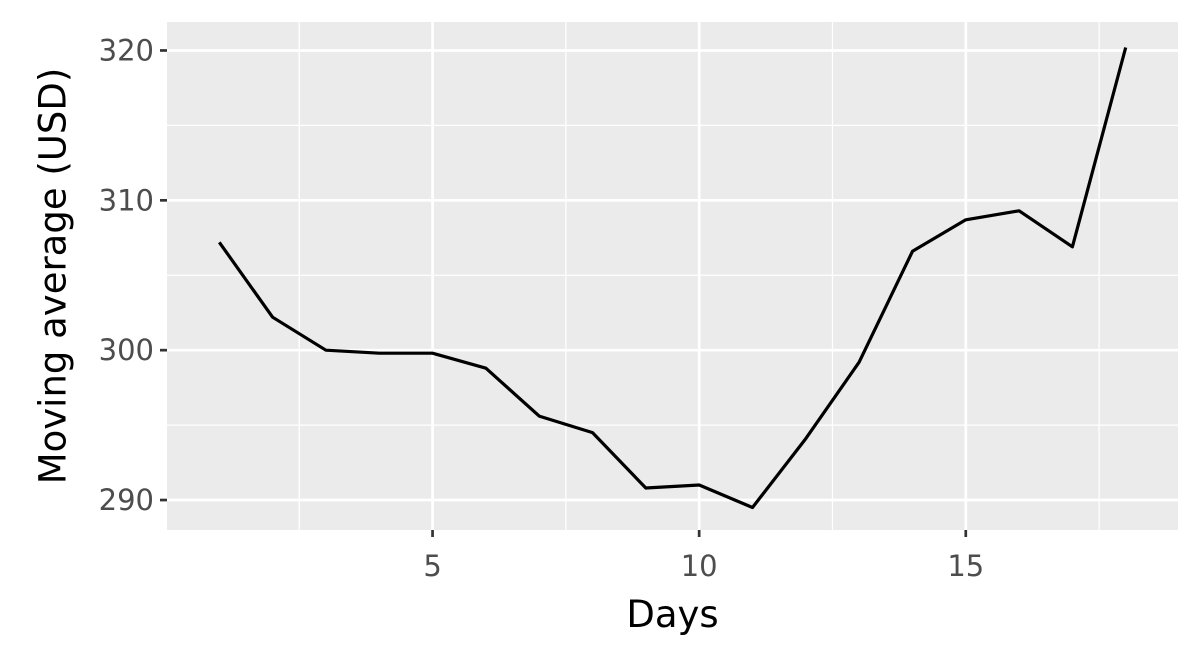 The height and width of the screenshot is (660, 1200). Describe the element at coordinates (126, 350) in the screenshot. I see `y-tick-label: 300` at that location.